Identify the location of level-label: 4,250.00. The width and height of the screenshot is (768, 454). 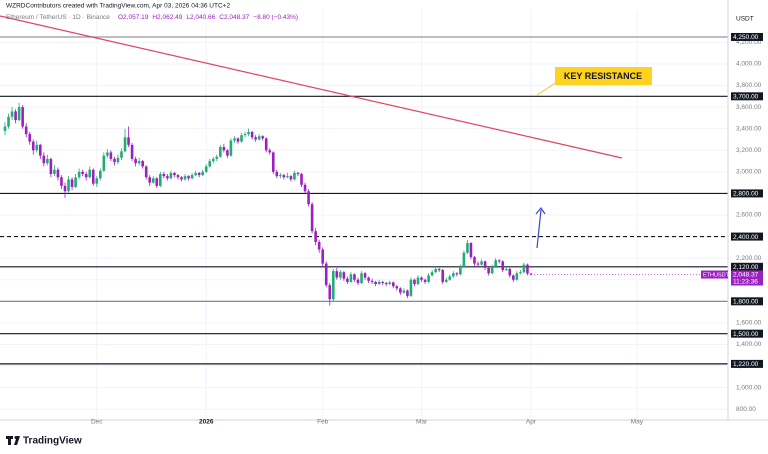
(746, 37).